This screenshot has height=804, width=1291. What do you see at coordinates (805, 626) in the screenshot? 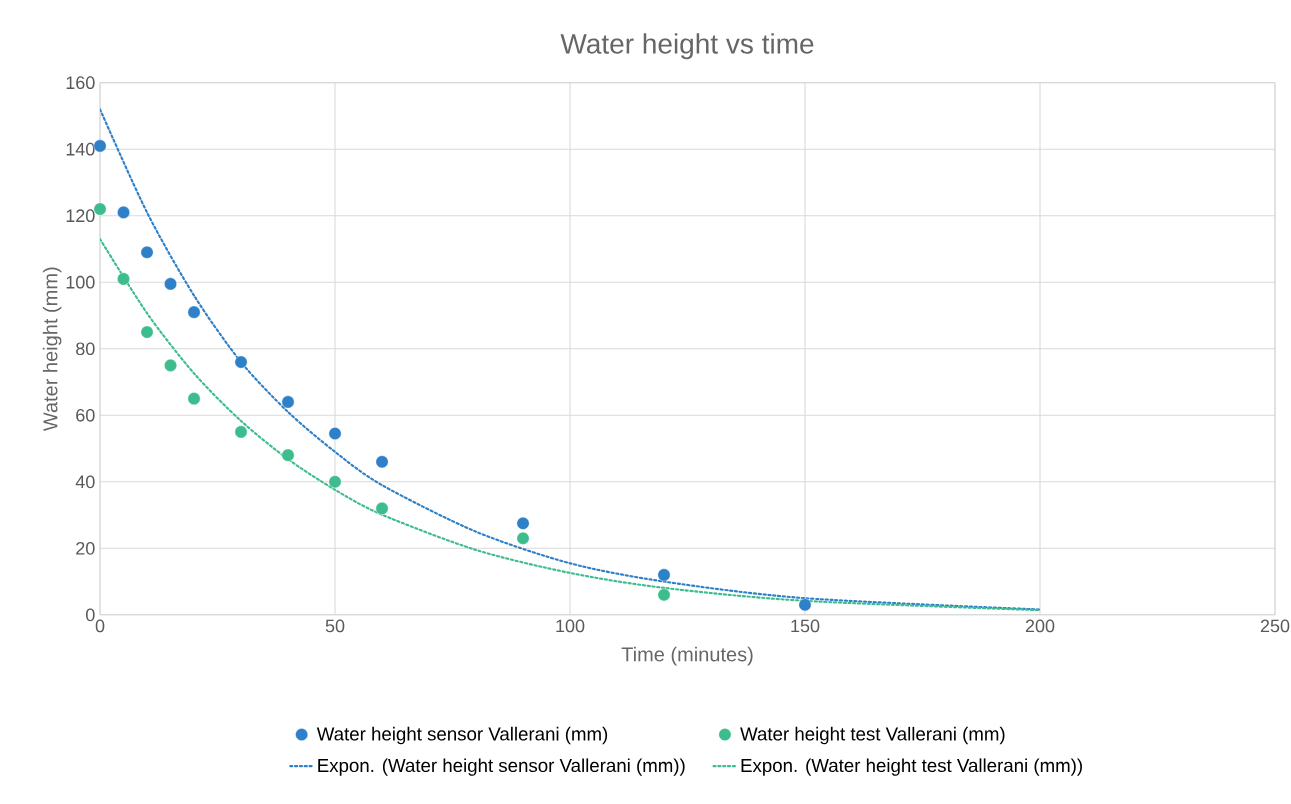
I see `x-tick-label: 150` at bounding box center [805, 626].